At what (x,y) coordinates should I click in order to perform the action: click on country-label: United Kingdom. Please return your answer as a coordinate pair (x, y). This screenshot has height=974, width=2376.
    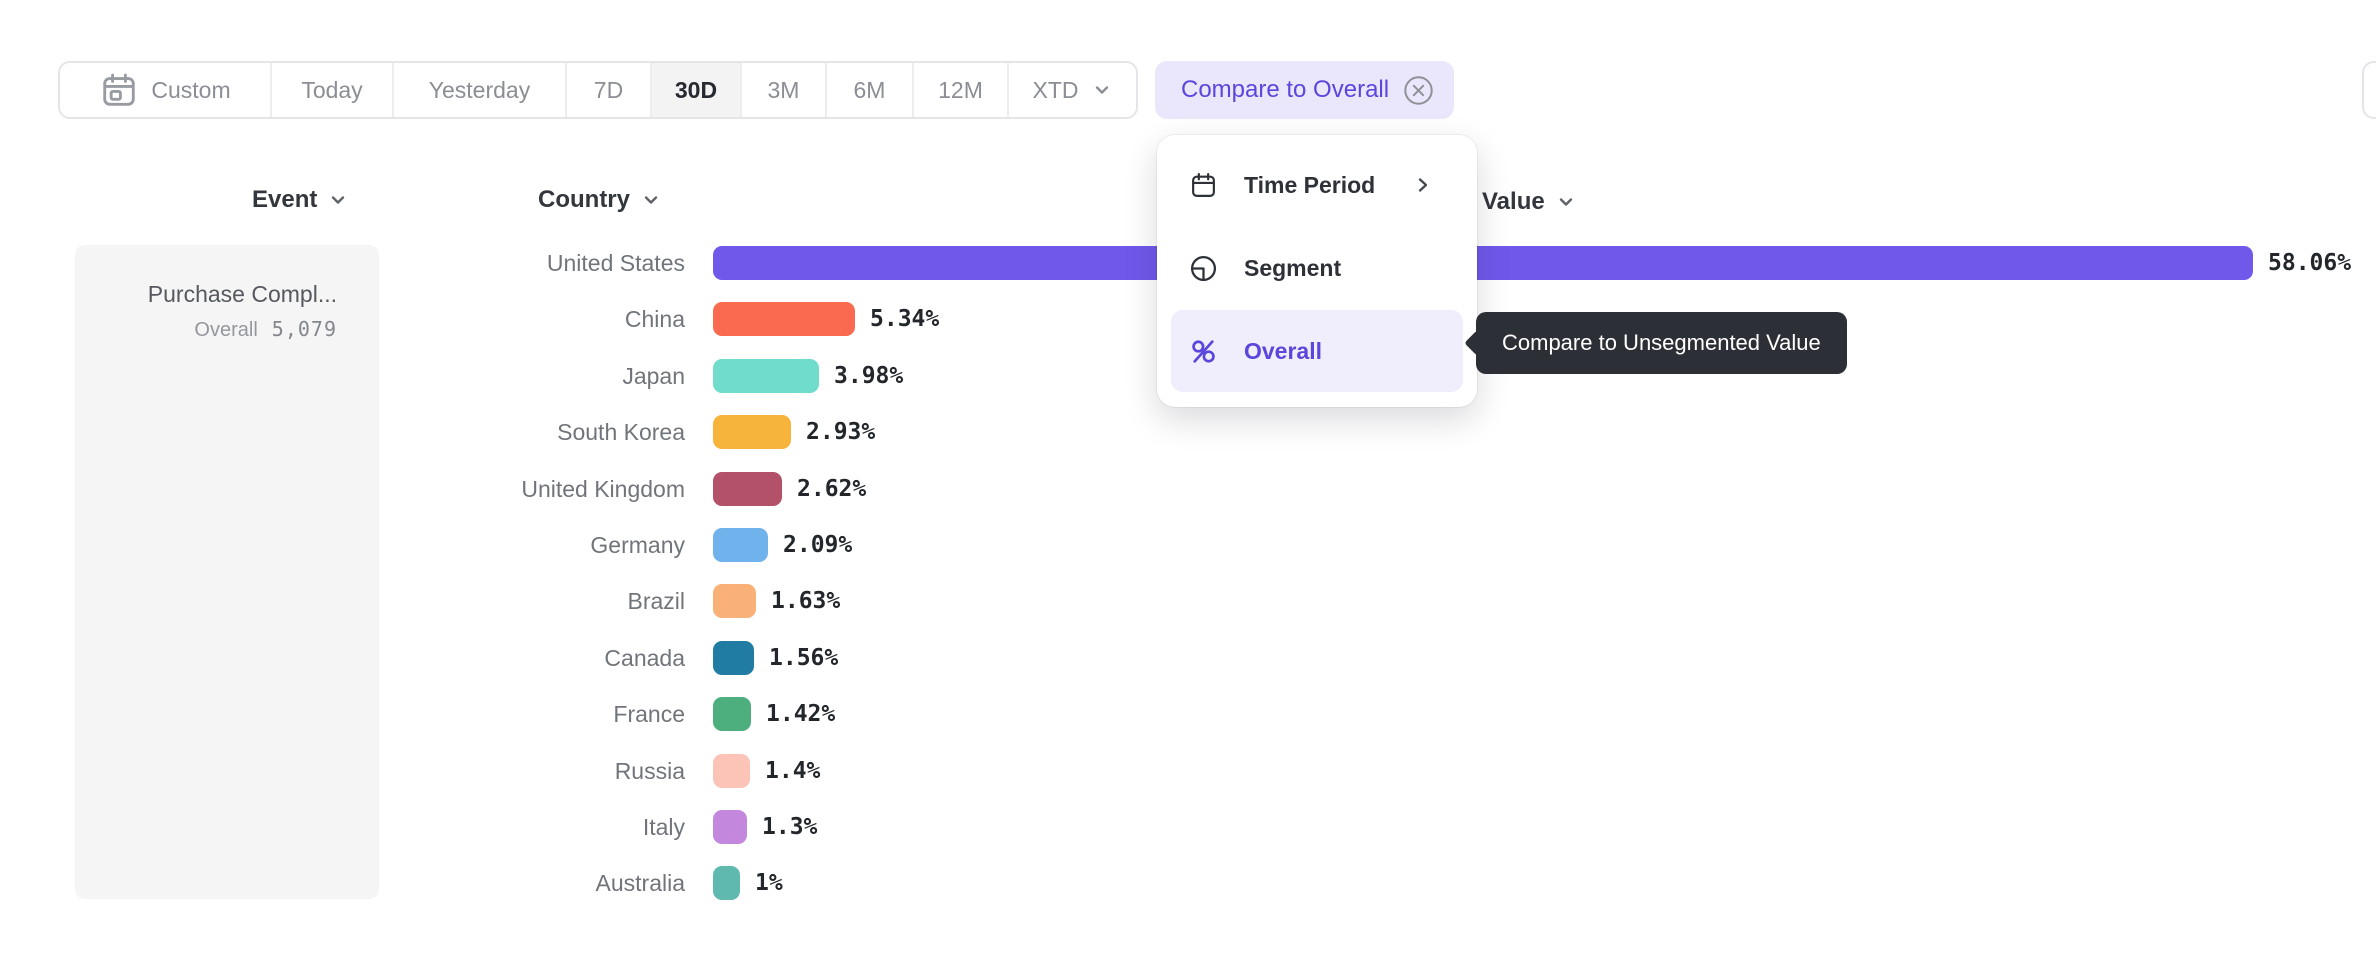
    Looking at the image, I should click on (603, 489).